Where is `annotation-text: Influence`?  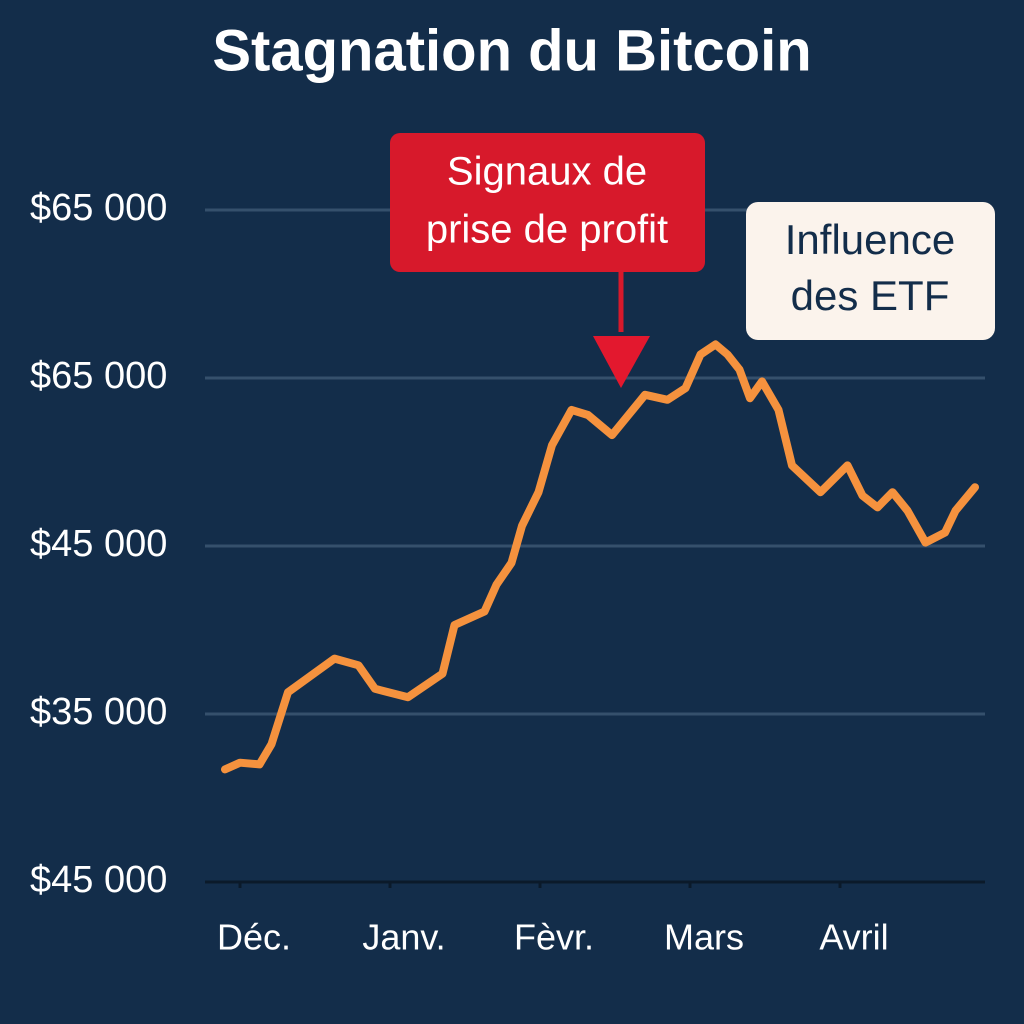
annotation-text: Influence is located at coordinates (870, 239).